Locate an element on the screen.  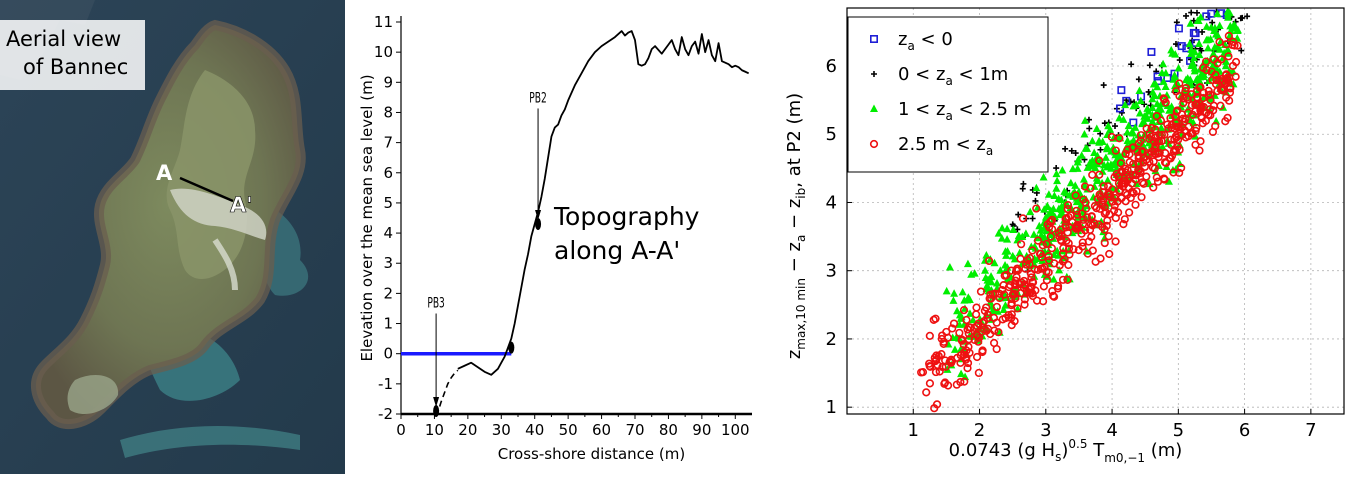
caption-line-2: of Bannec is located at coordinates (75, 67).